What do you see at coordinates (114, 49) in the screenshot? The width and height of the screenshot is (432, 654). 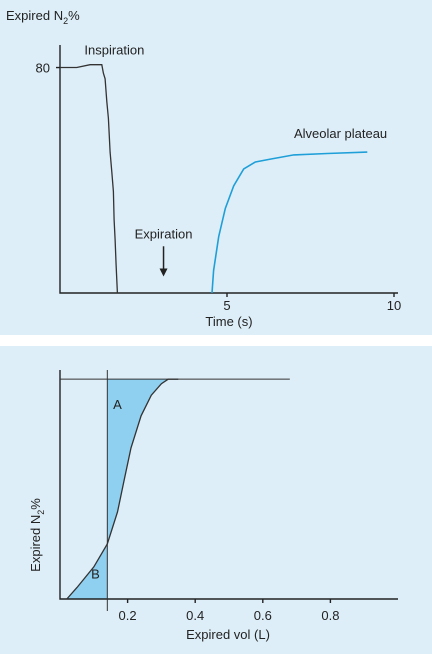 I see `inspiration-label: Inspiration` at bounding box center [114, 49].